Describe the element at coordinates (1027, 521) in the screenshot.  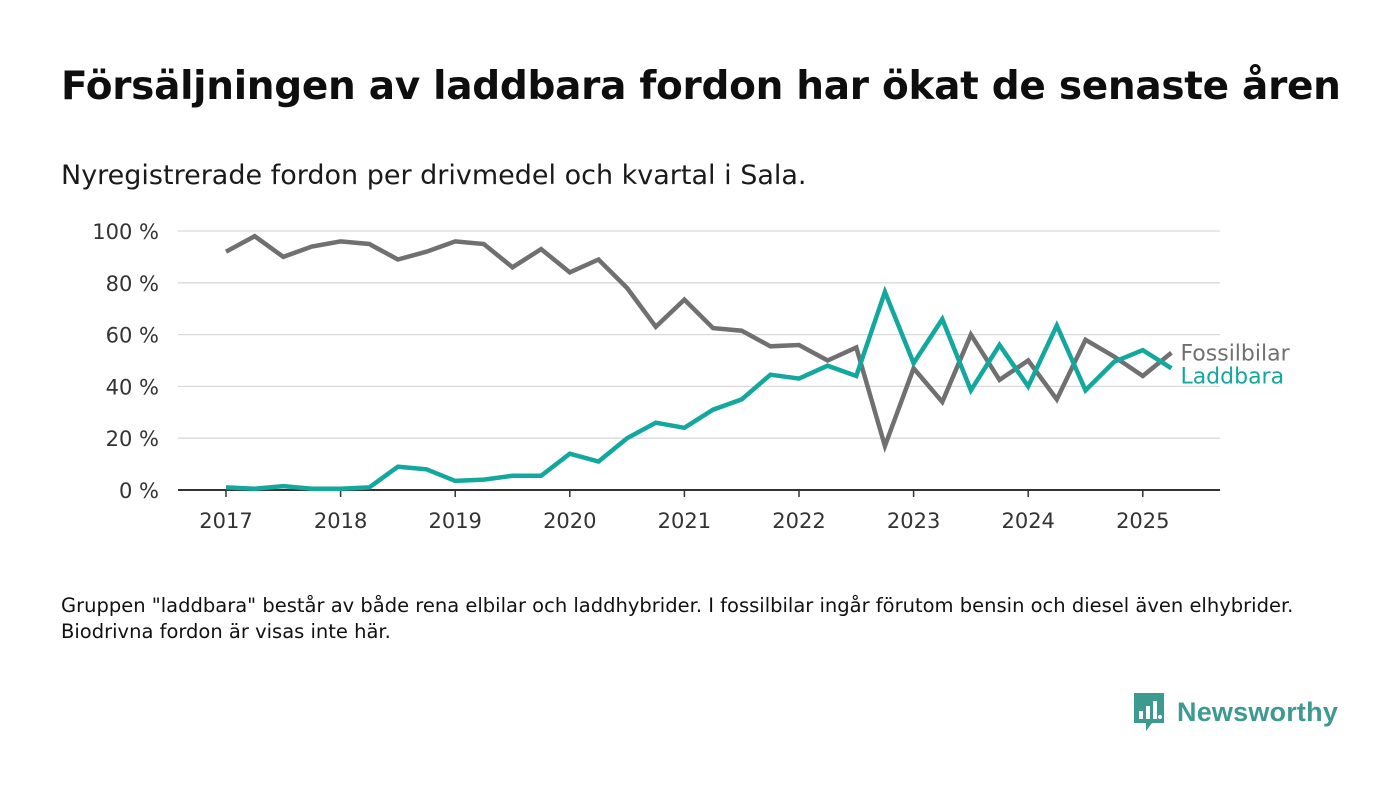
I see `x-tick-label: 2024` at that location.